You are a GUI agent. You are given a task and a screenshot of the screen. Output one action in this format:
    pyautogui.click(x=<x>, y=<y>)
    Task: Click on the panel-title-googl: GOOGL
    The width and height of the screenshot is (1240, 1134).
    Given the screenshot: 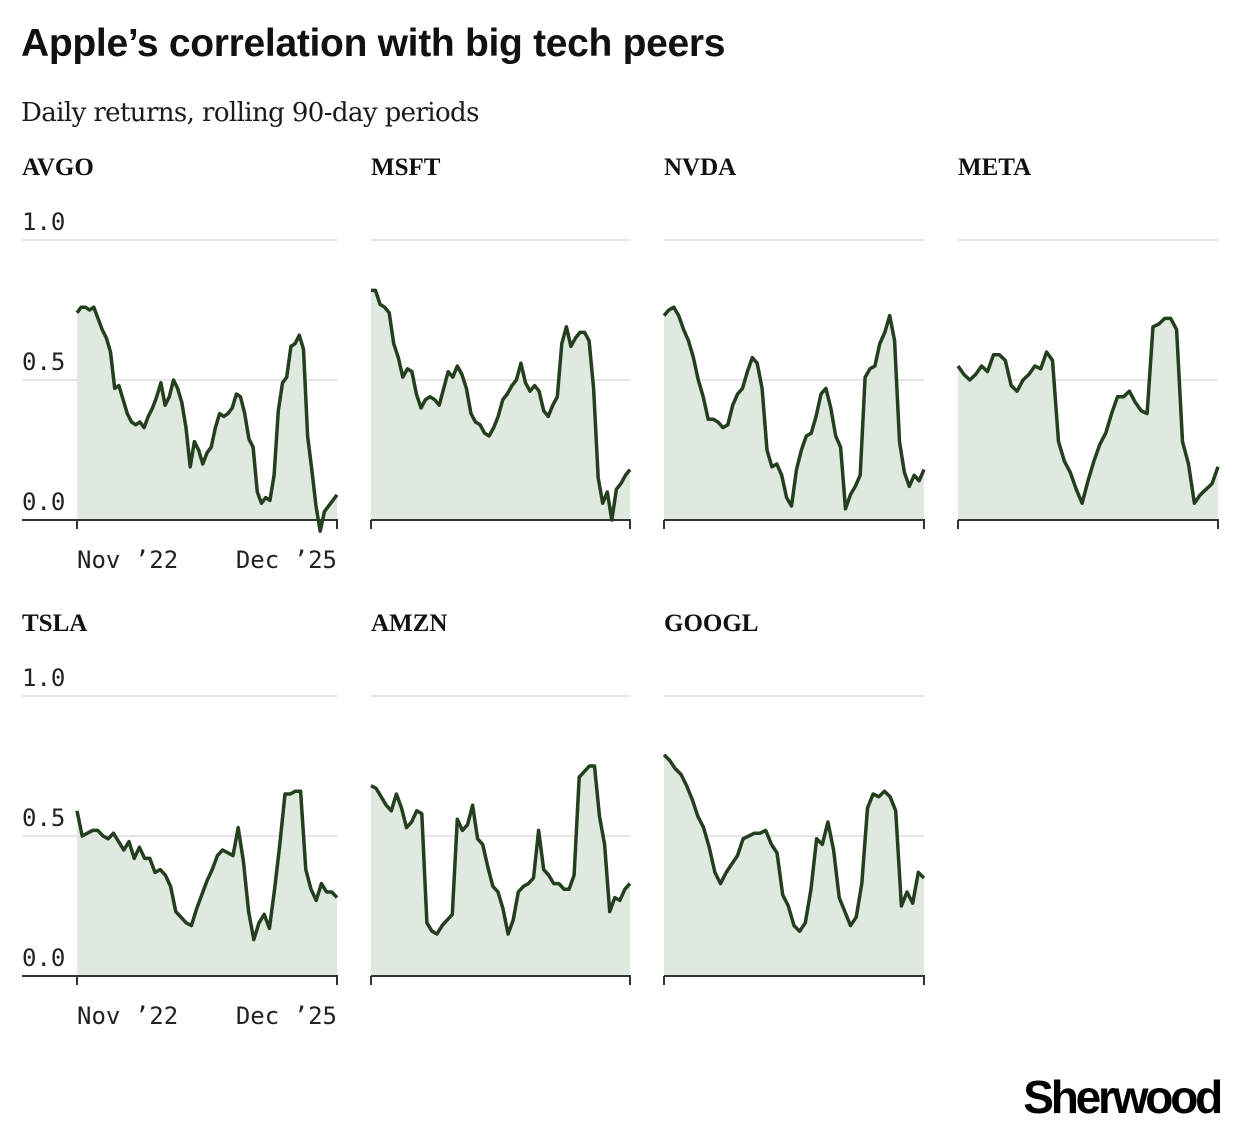 What is the action you would take?
    pyautogui.click(x=711, y=623)
    